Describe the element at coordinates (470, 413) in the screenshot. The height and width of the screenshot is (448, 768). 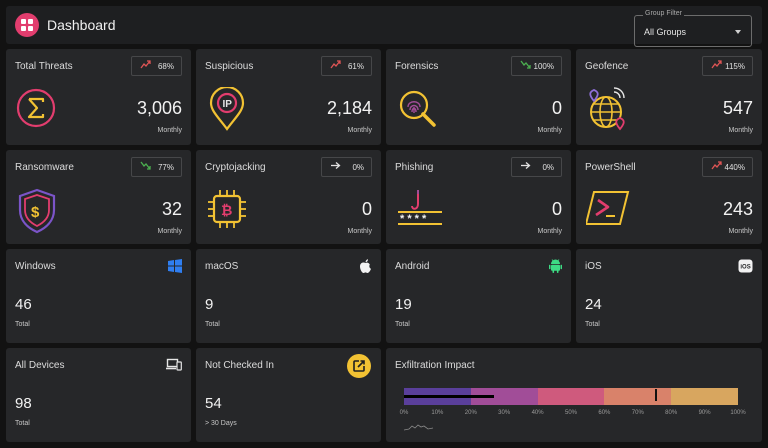
I see `impact-tick-label: 20%` at that location.